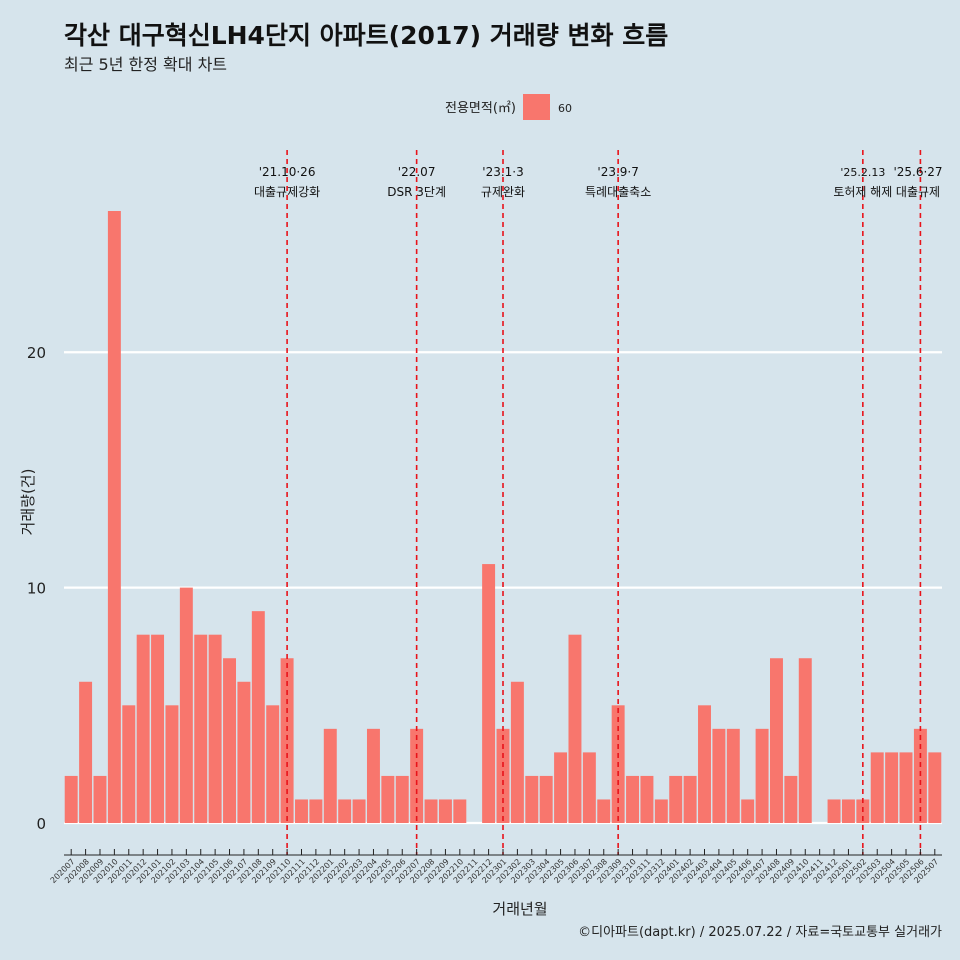 This screenshot has width=960, height=960. I want to click on y-axis-title: 거래량(건), so click(28, 502).